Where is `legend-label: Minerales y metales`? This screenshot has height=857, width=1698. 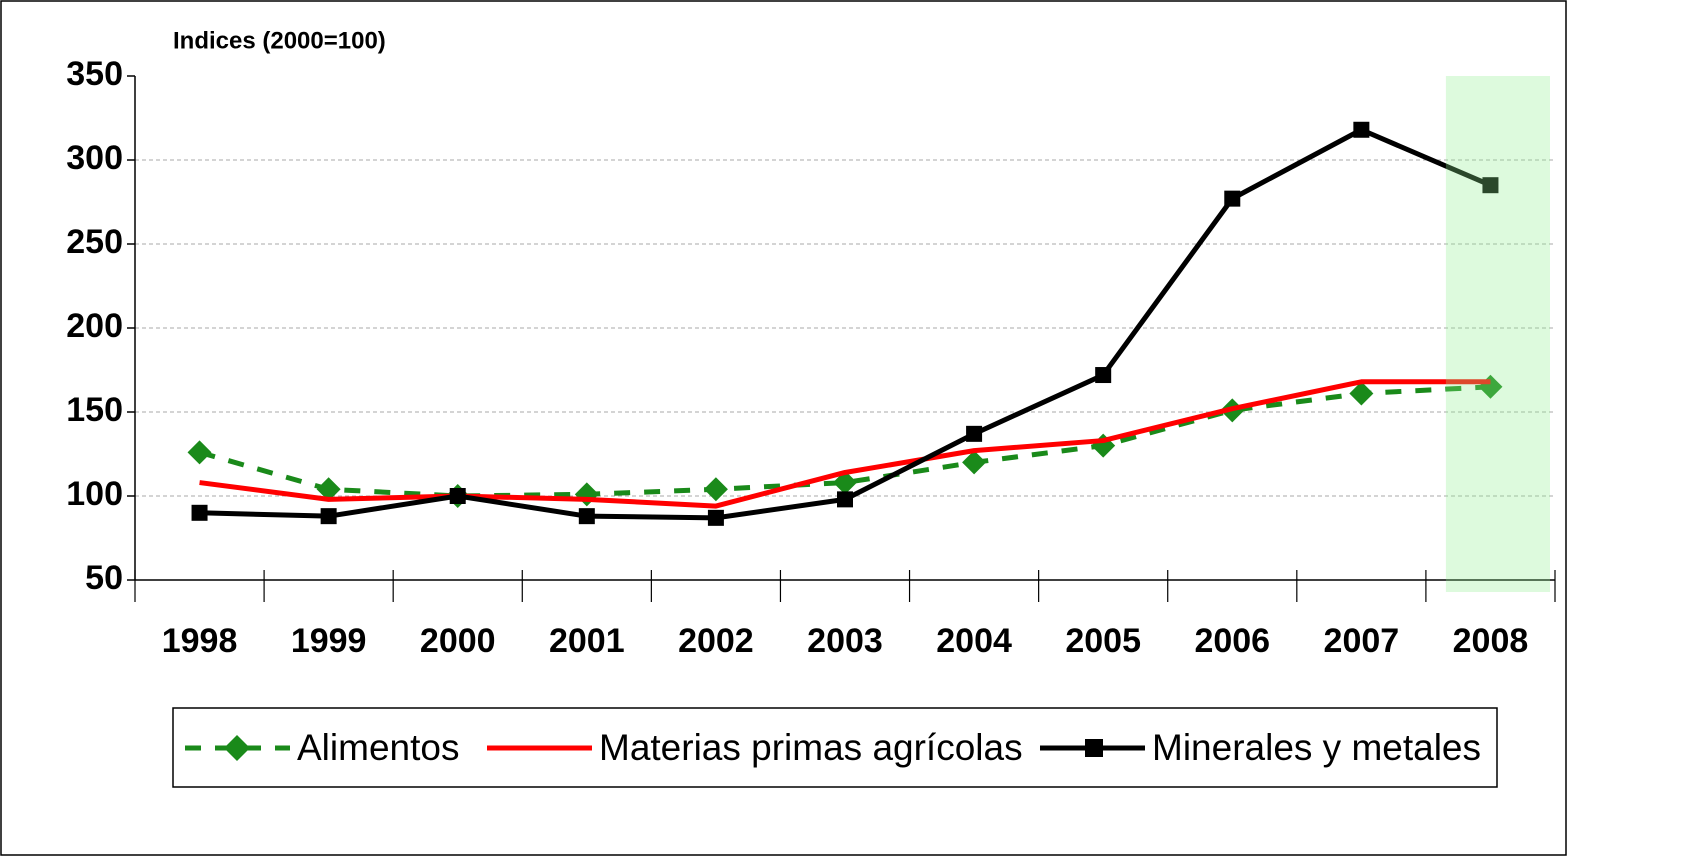
legend-label: Minerales y metales is located at coordinates (1316, 747).